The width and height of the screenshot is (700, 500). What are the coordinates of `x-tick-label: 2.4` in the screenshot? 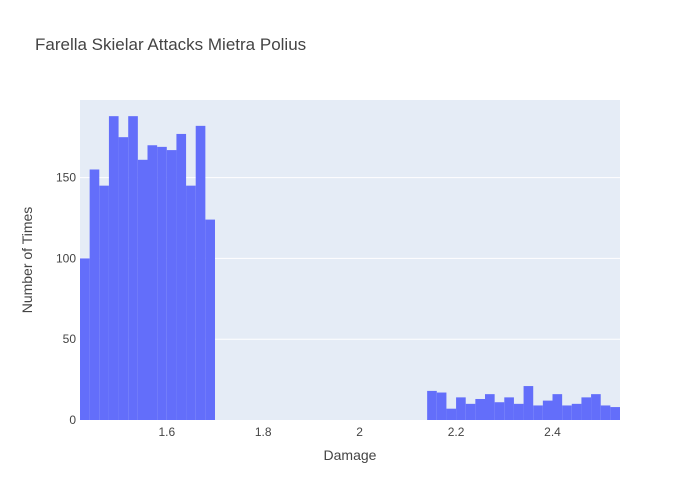 It's located at (552, 432).